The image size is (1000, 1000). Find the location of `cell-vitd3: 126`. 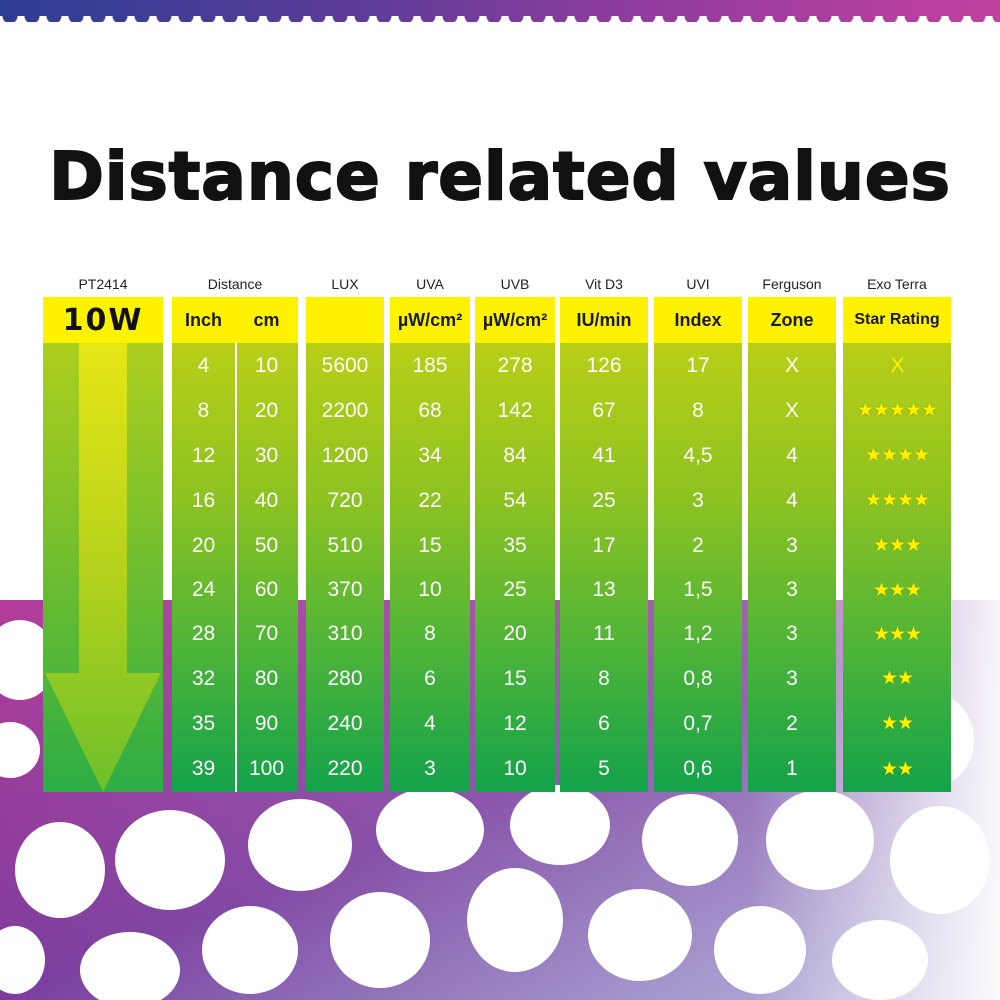

cell-vitd3: 126 is located at coordinates (604, 365).